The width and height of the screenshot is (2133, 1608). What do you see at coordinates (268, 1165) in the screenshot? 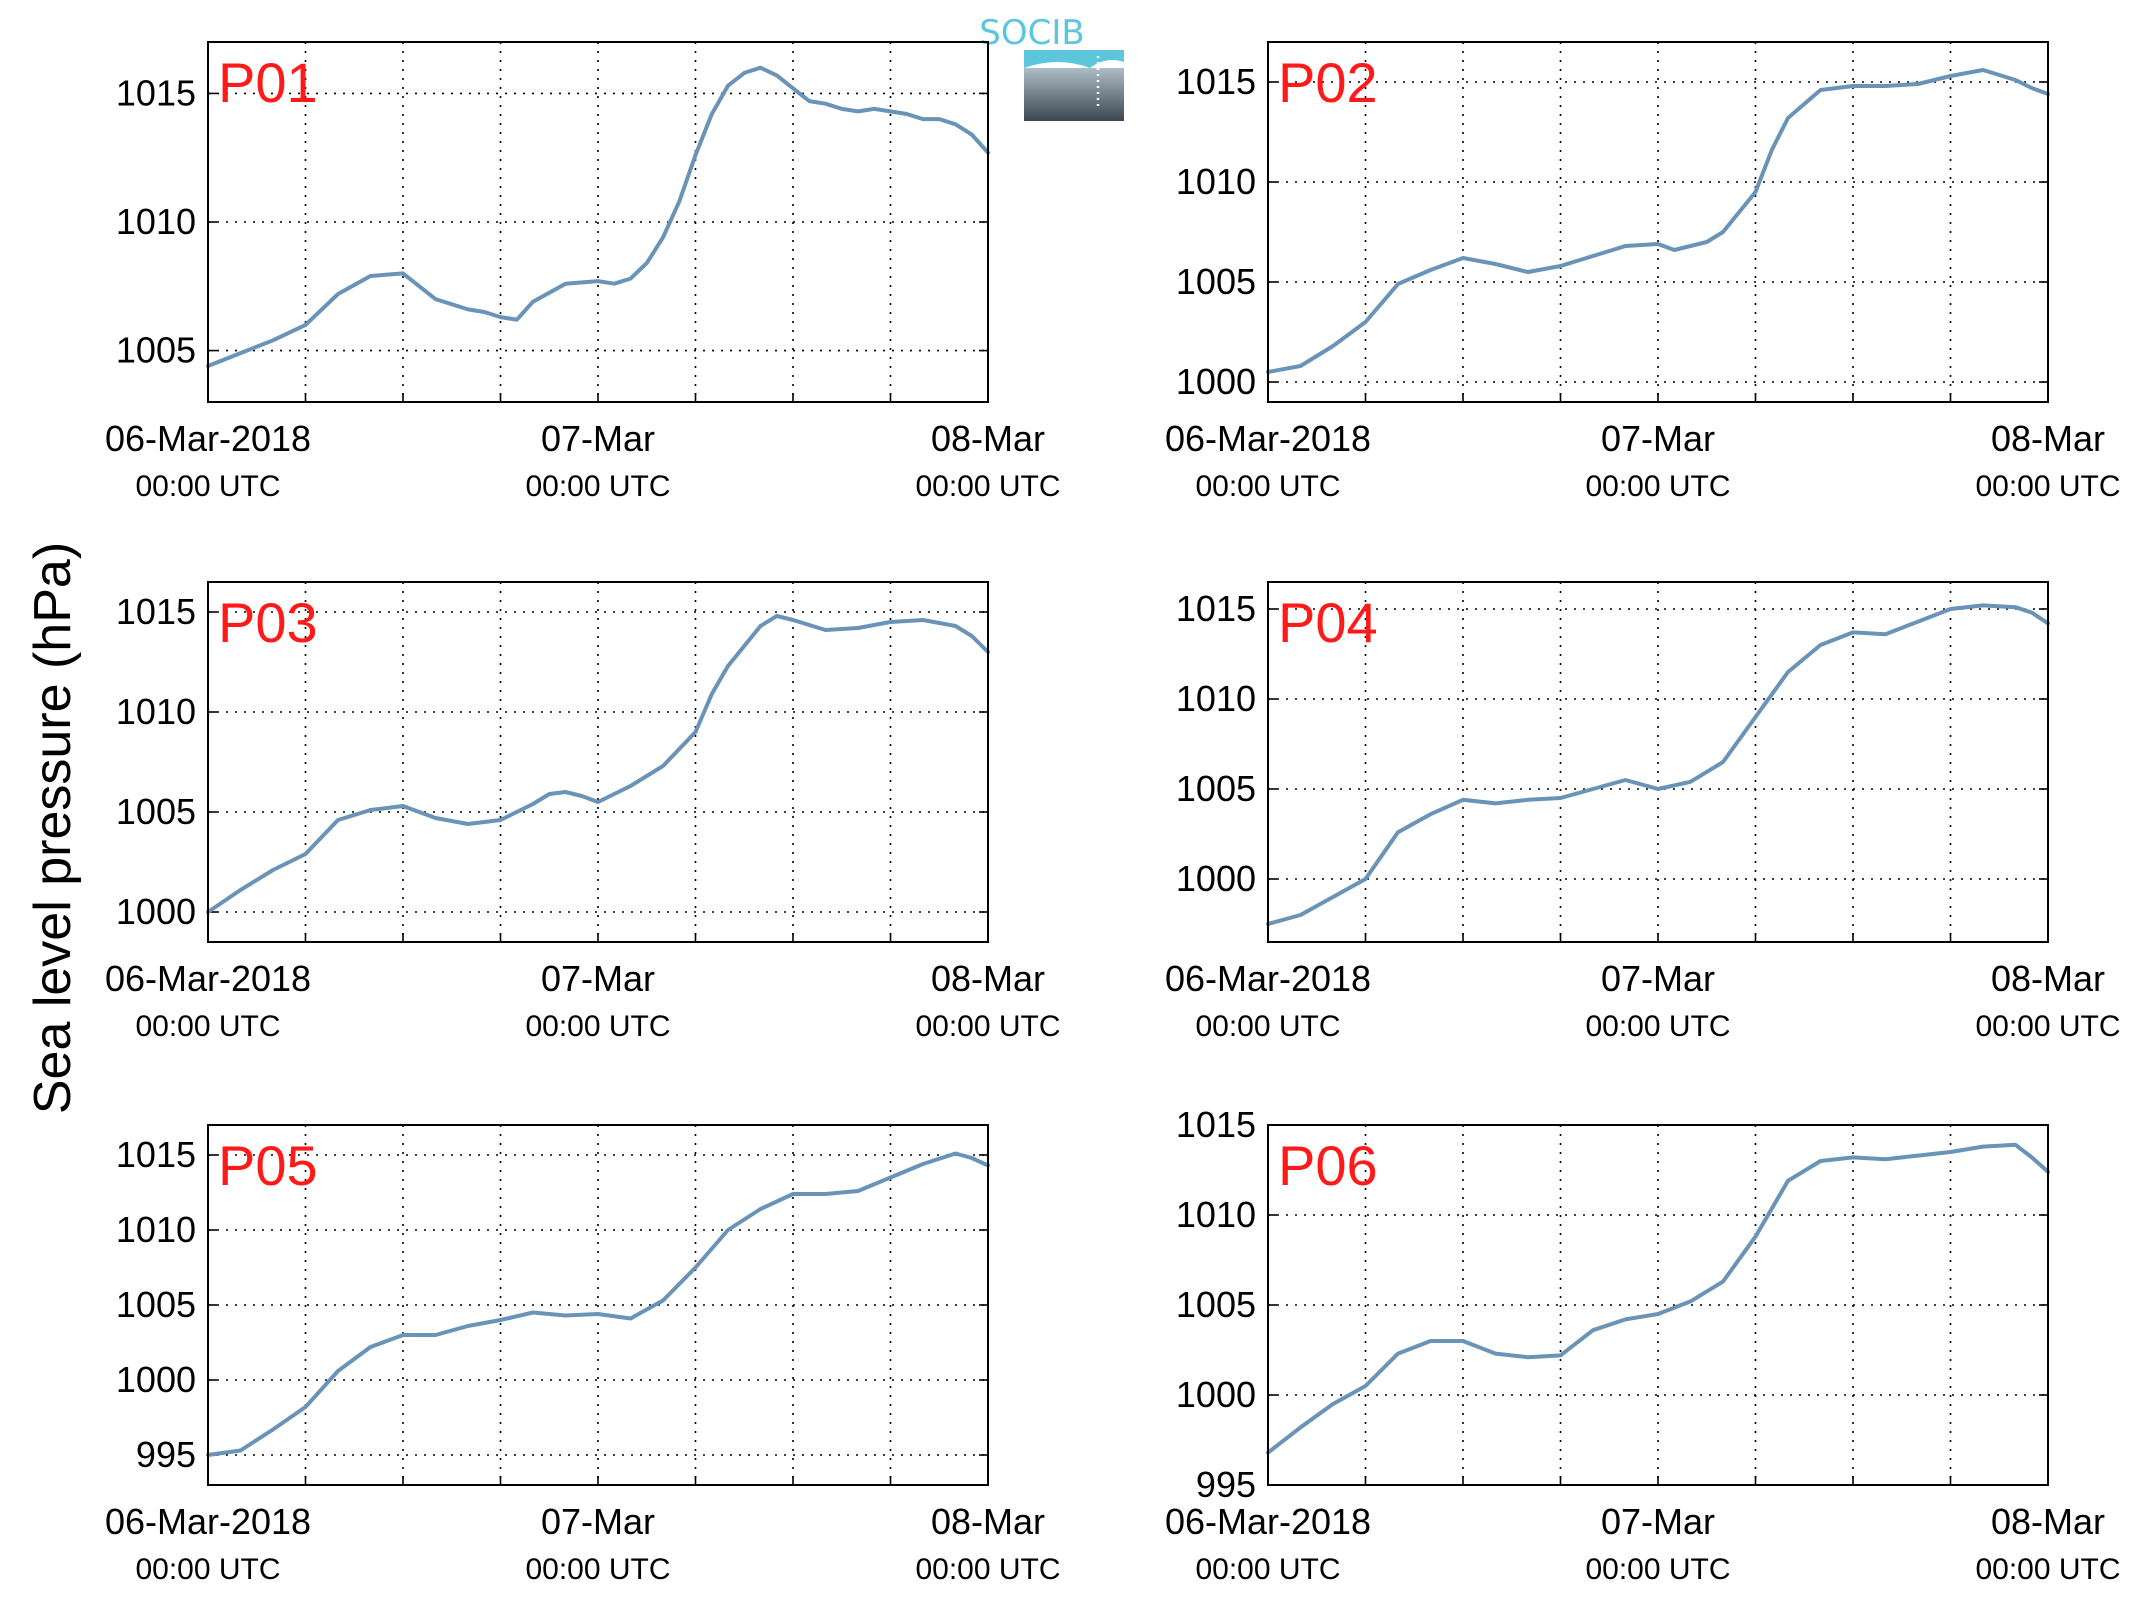
I see `panel-title: P05` at bounding box center [268, 1165].